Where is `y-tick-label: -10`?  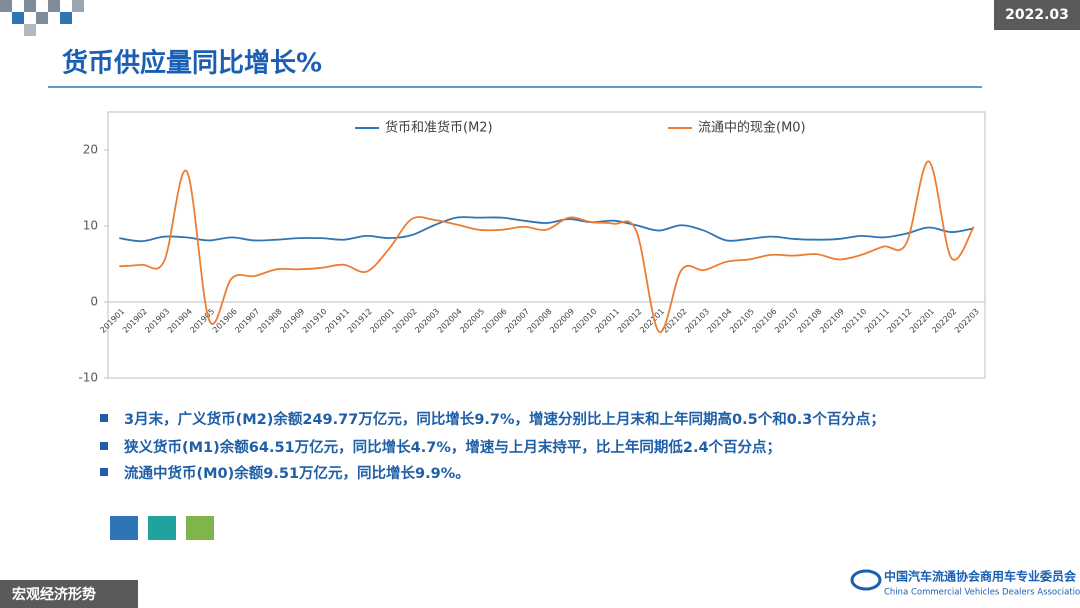
y-tick-label: -10 is located at coordinates (88, 378).